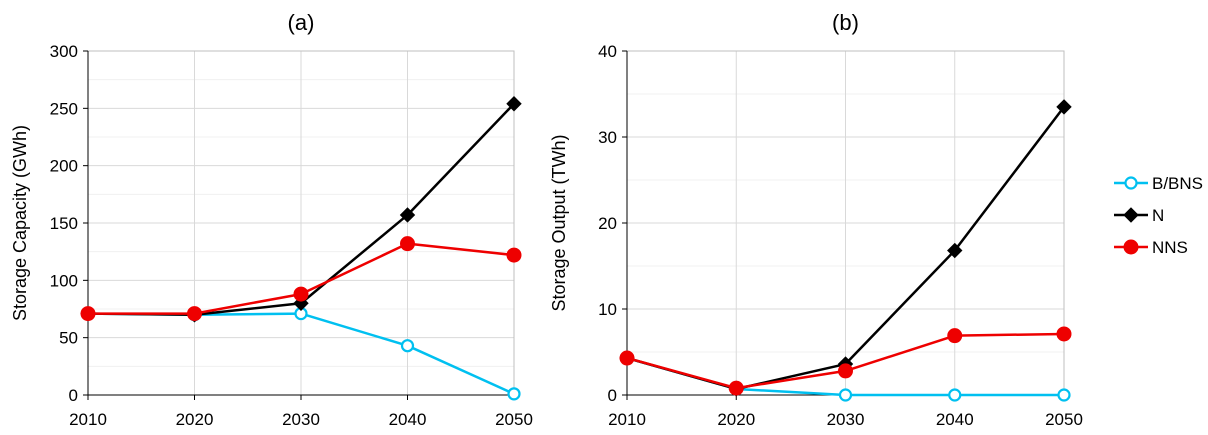 The height and width of the screenshot is (435, 1208). I want to click on legend: B/BNS N NNS, so click(1158, 215).